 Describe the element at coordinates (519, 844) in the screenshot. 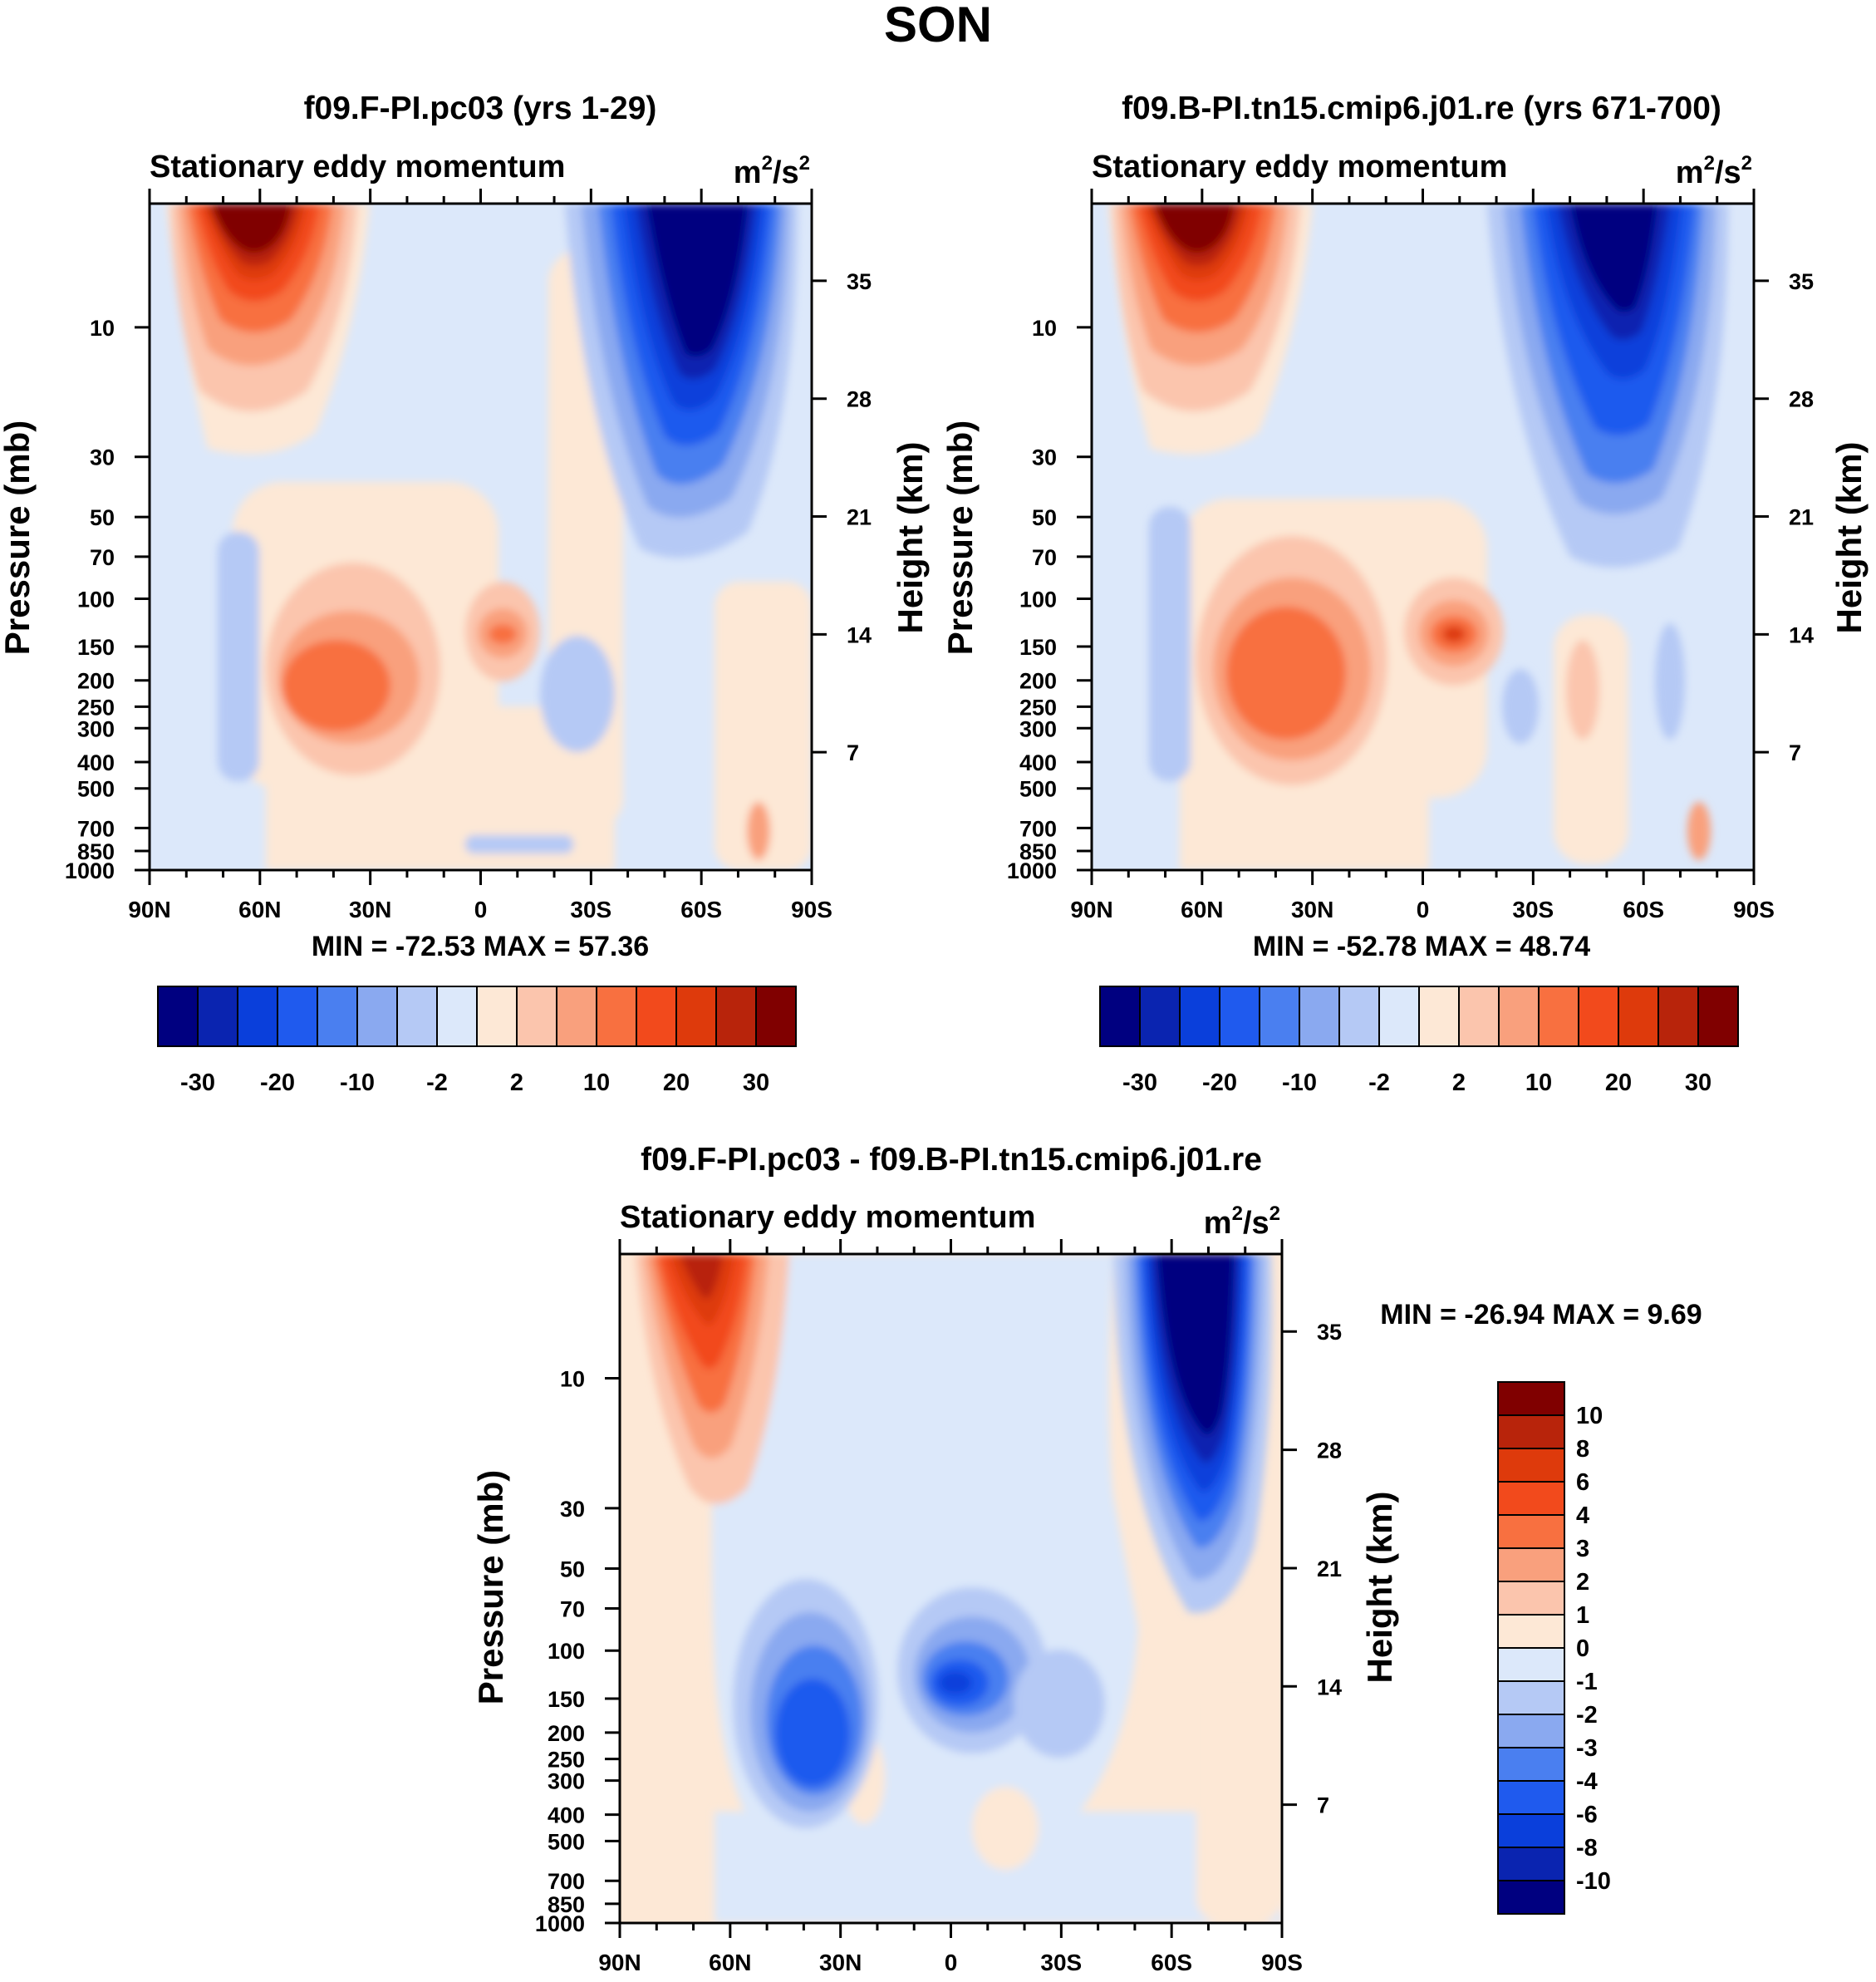

I see `contour-negative-band` at that location.